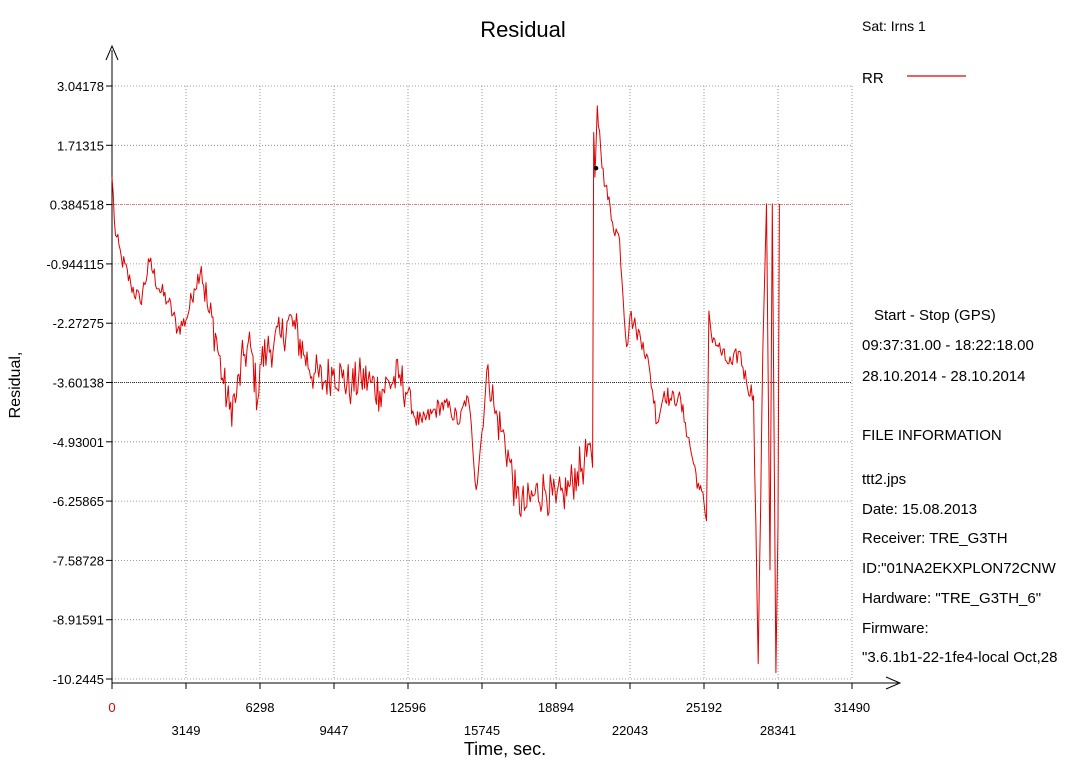  I want to click on x-tick-label: 28341, so click(778, 730).